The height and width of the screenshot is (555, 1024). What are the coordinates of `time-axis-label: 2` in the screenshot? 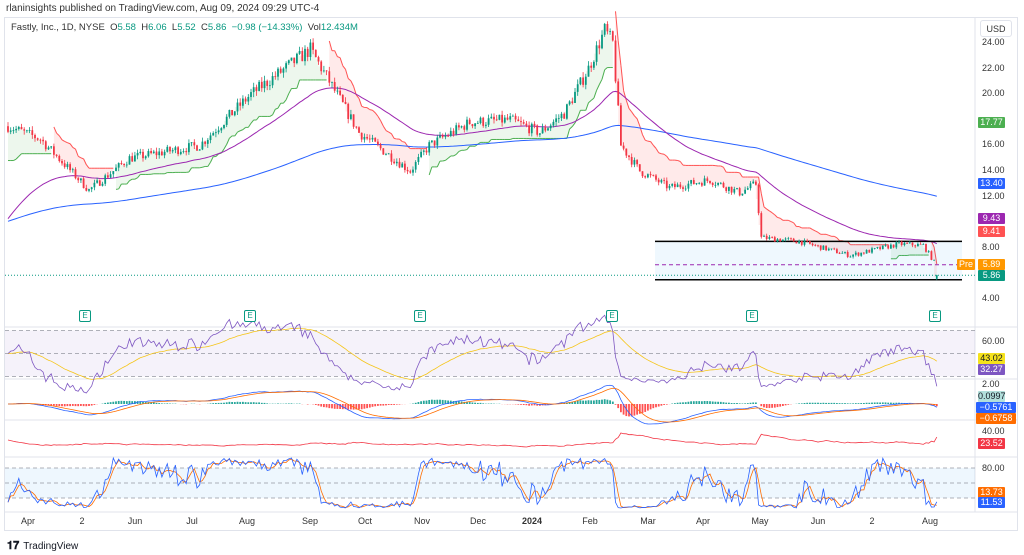 It's located at (82, 521).